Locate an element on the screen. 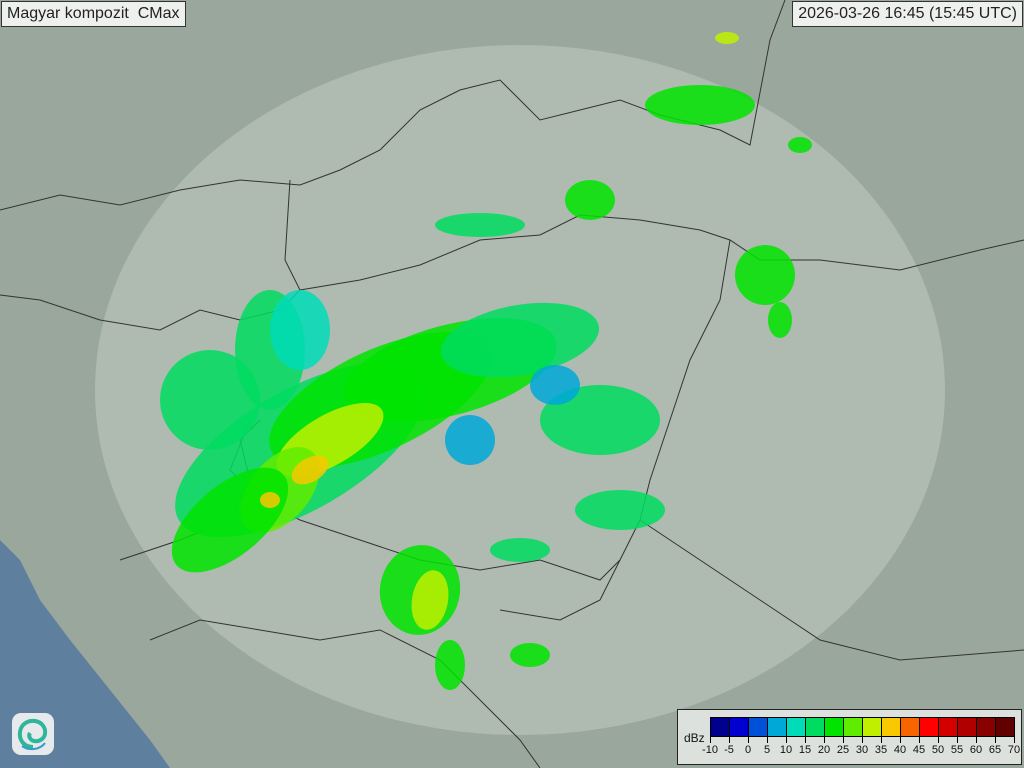 The height and width of the screenshot is (768, 1024). product-title: Magyar kompozit CMax is located at coordinates (93, 14).